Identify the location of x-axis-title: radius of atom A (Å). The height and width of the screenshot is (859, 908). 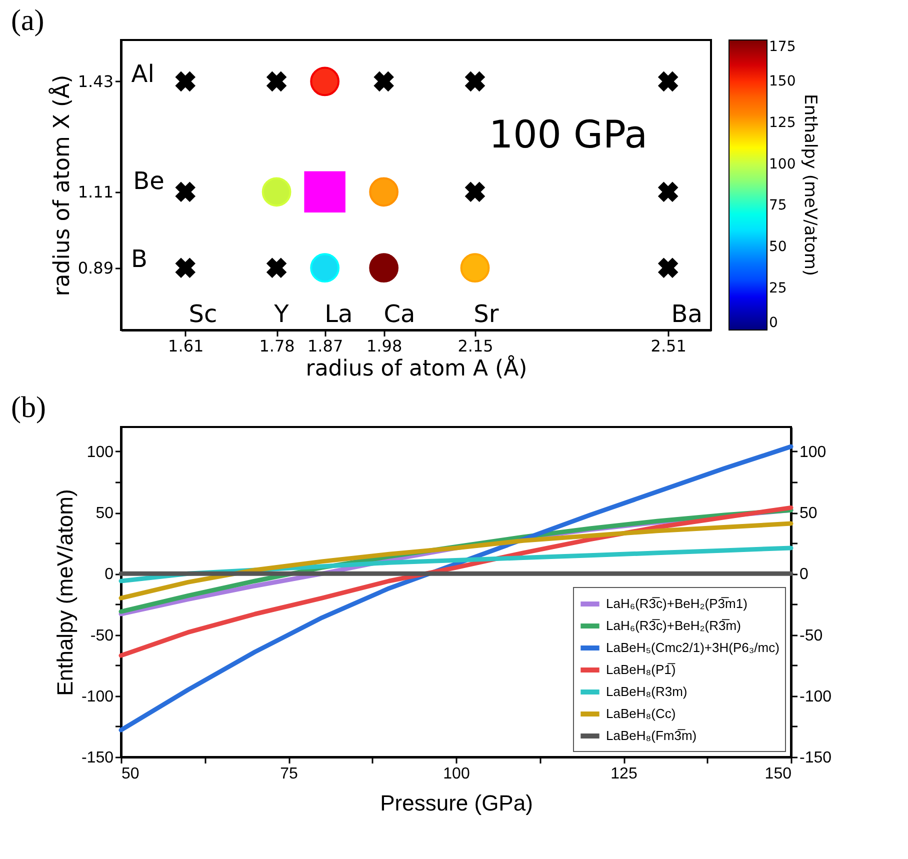
(417, 368).